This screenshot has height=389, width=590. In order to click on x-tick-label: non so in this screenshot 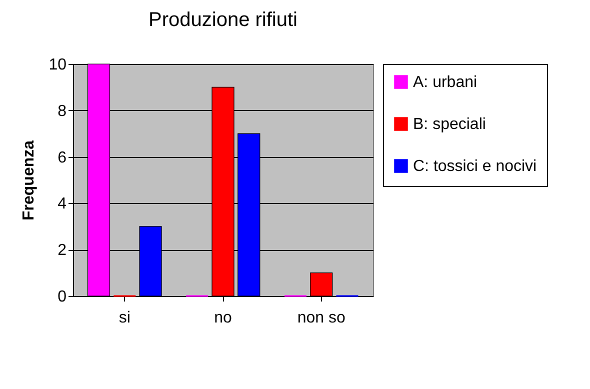, I will do `click(321, 318)`.